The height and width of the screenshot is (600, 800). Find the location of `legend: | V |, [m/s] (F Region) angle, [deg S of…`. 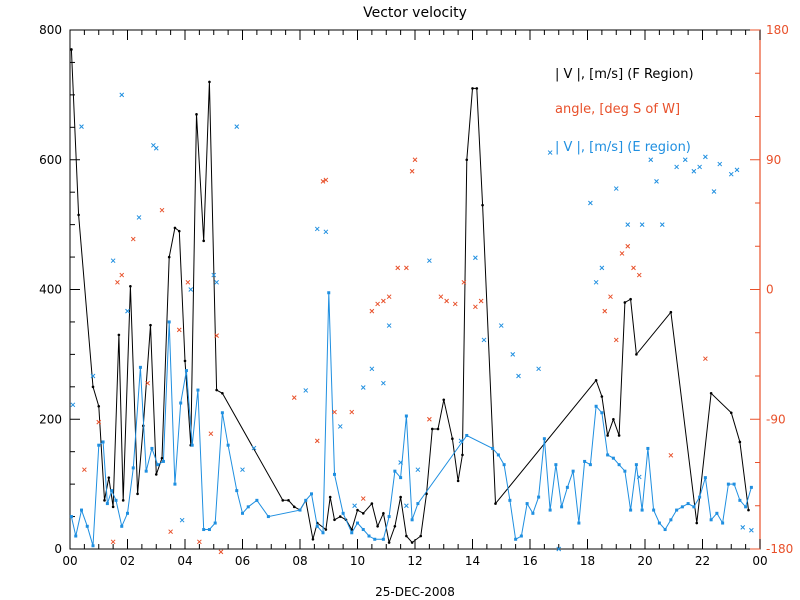

legend: | V |, [m/s] (F Region) angle, [deg S of… is located at coordinates (624, 111).